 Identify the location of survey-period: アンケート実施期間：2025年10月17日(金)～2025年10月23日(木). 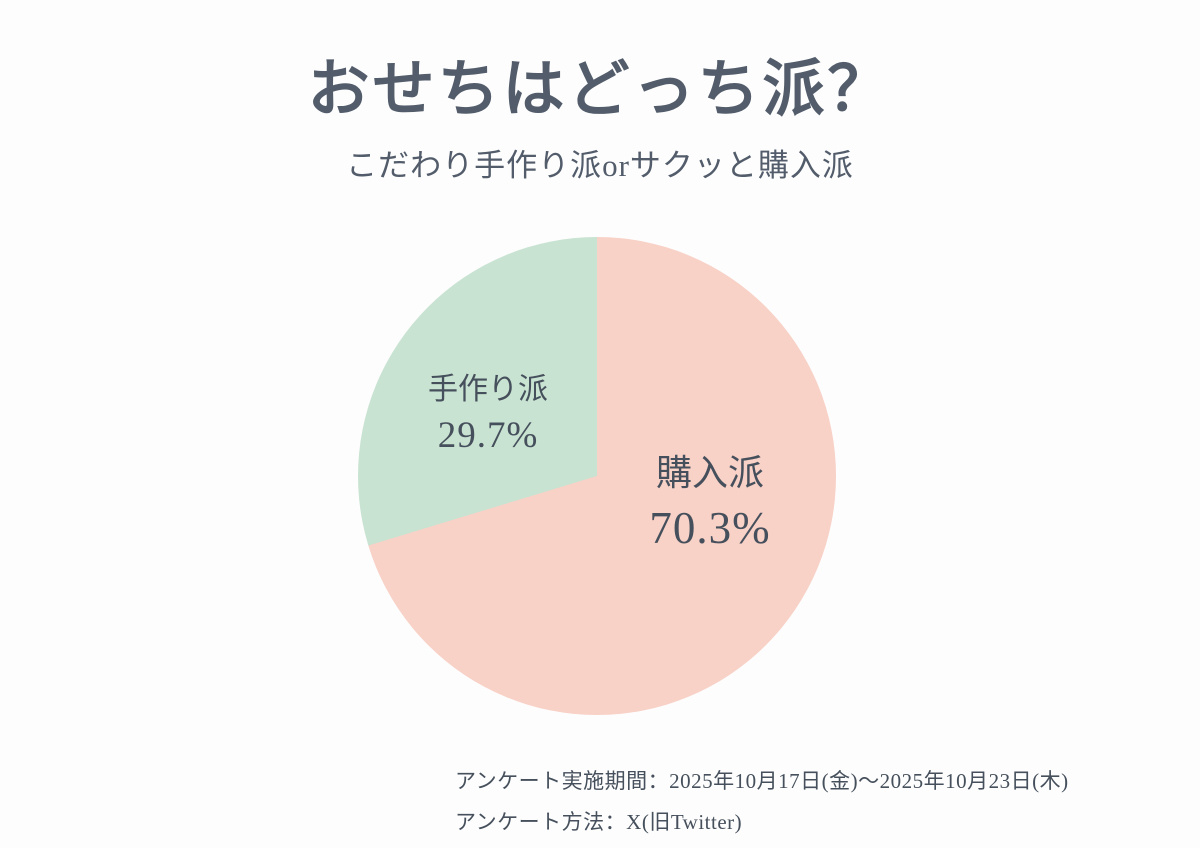
(762, 781).